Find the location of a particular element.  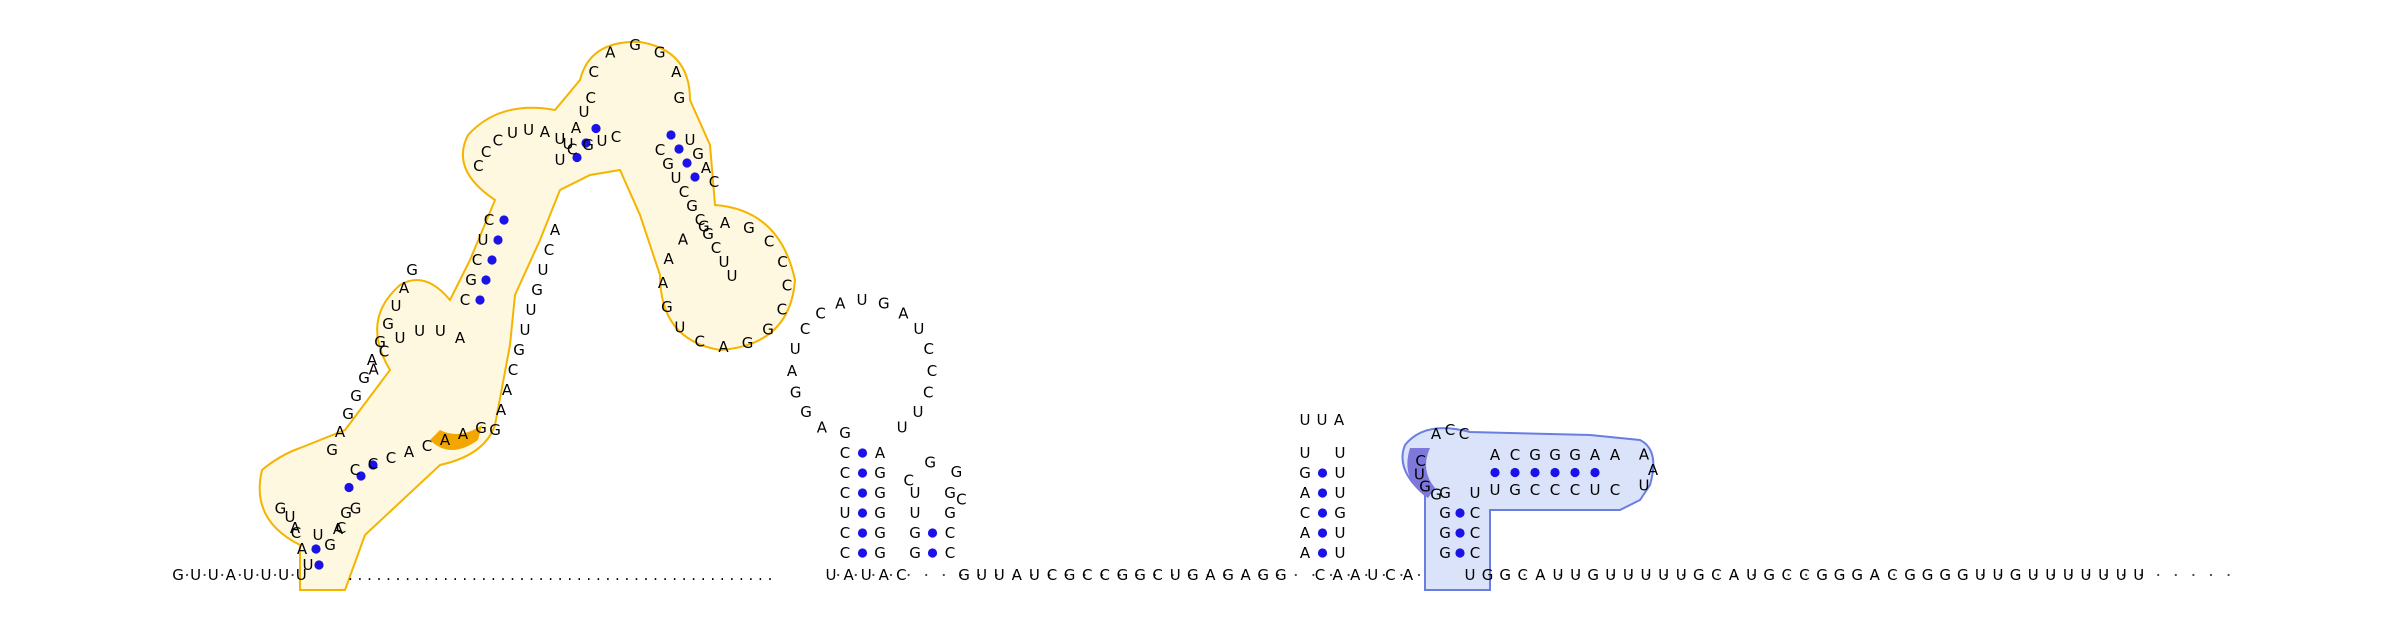

center-stem-left: C is located at coordinates (845, 553).